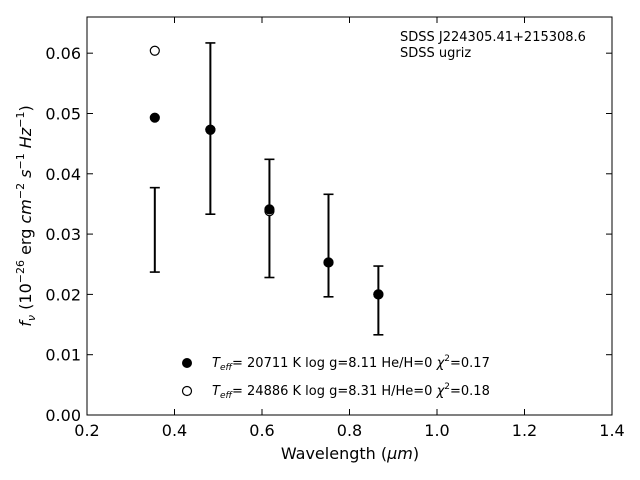  Describe the element at coordinates (493, 37) in the screenshot. I see `annotation-object: SDSS J224305.41+215308.6` at that location.